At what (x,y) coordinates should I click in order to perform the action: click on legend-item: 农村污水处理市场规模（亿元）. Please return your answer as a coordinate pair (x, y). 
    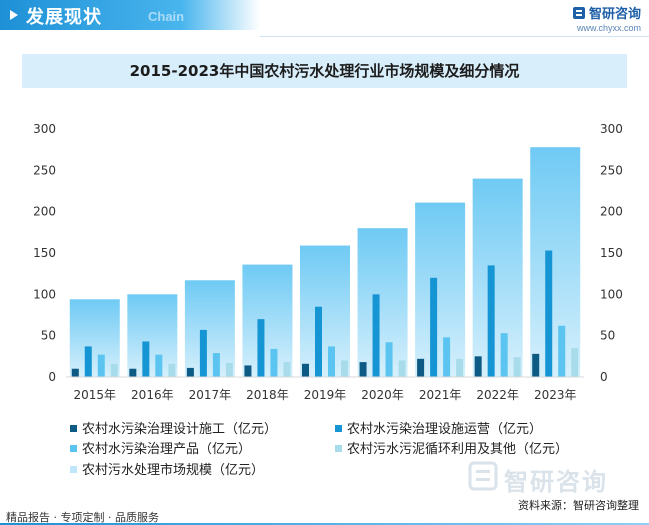
    Looking at the image, I should click on (167, 468).